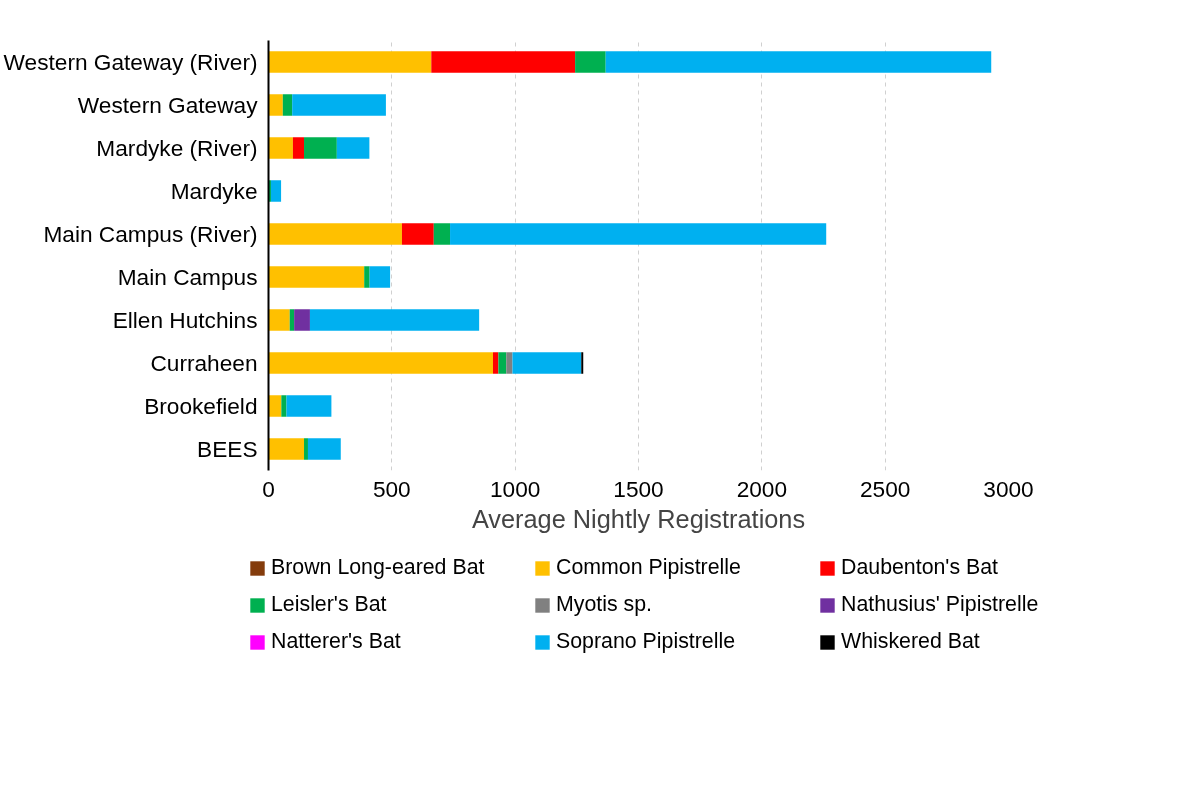 The width and height of the screenshot is (1197, 807). I want to click on x-tick-label: 500, so click(391, 488).